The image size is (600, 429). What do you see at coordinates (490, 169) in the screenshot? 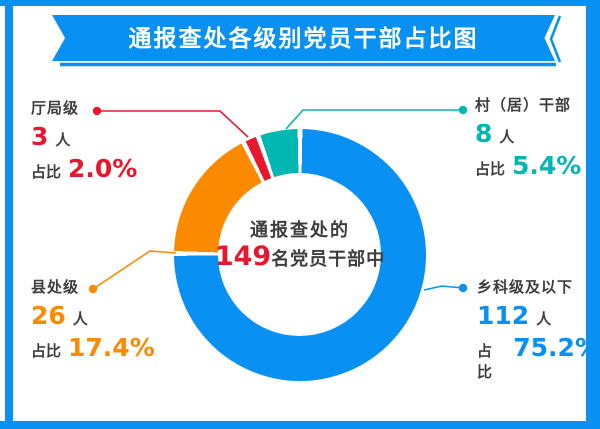
I see `callout-village-prefix: 占比` at bounding box center [490, 169].